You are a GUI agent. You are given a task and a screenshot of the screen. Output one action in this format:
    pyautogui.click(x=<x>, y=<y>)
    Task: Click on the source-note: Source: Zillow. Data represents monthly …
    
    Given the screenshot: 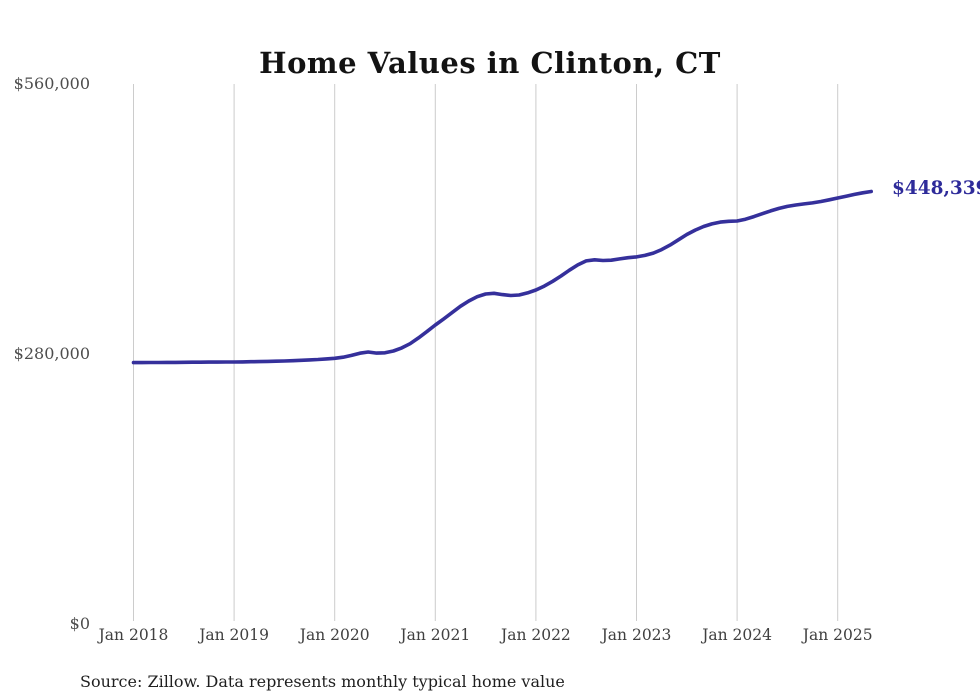 What is the action you would take?
    pyautogui.click(x=322, y=681)
    